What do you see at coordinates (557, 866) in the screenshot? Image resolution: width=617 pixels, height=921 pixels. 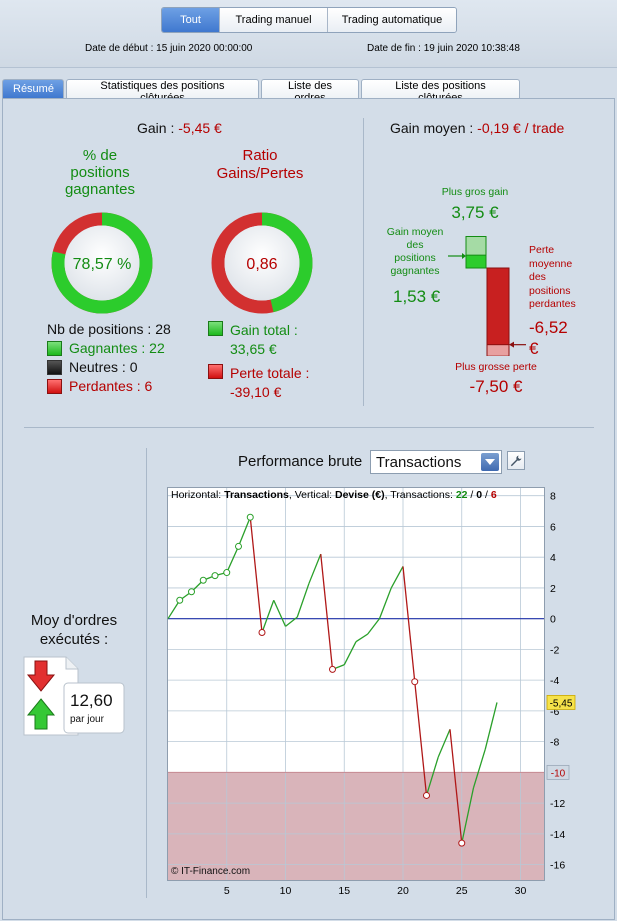 I see `y-tick-label: -16` at bounding box center [557, 866].